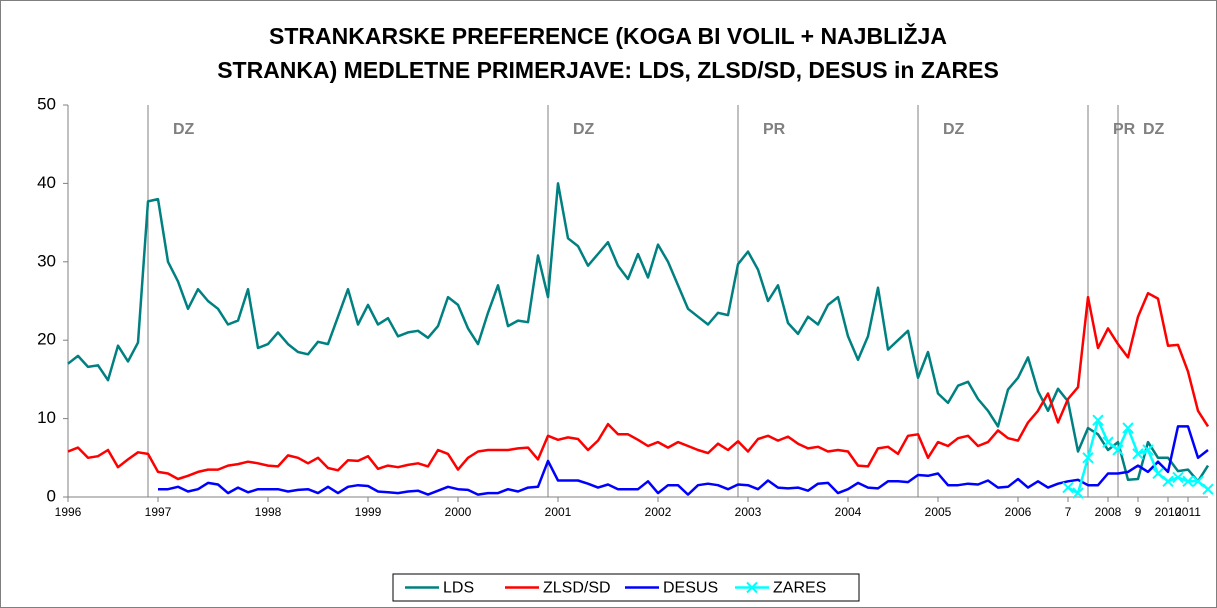  I want to click on legend-marker, so click(752, 587).